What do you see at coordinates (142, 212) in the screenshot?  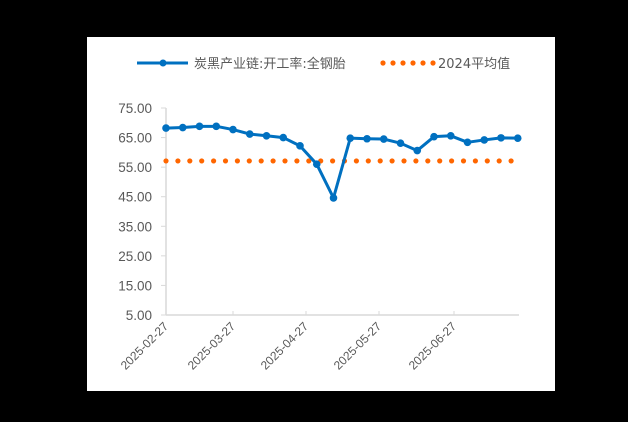 I see `y-axis: 5.00 15.00 25.00 35.00 45.00 55.00 65.00 75.00` at bounding box center [142, 212].